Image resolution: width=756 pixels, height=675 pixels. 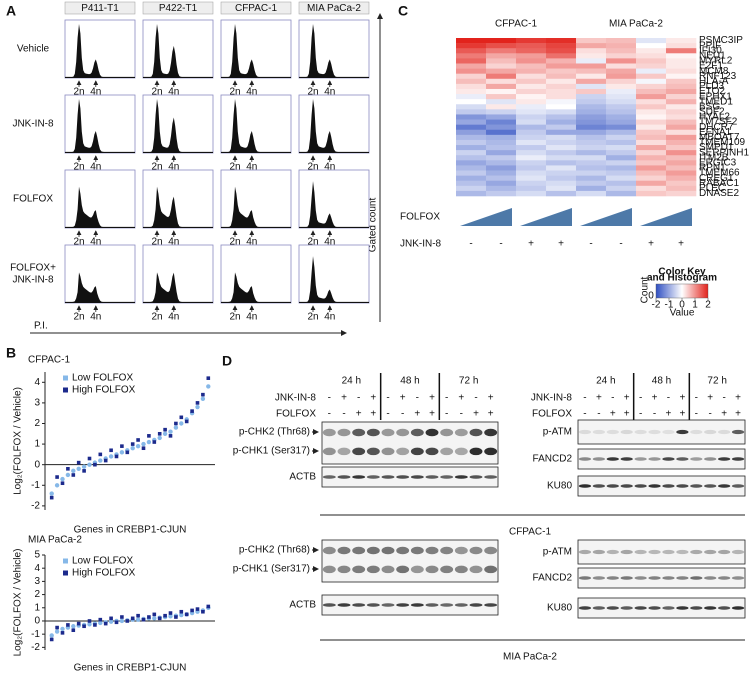 What do you see at coordinates (669, 305) in the screenshot?
I see `color-key-tick-label: -1` at bounding box center [669, 305].